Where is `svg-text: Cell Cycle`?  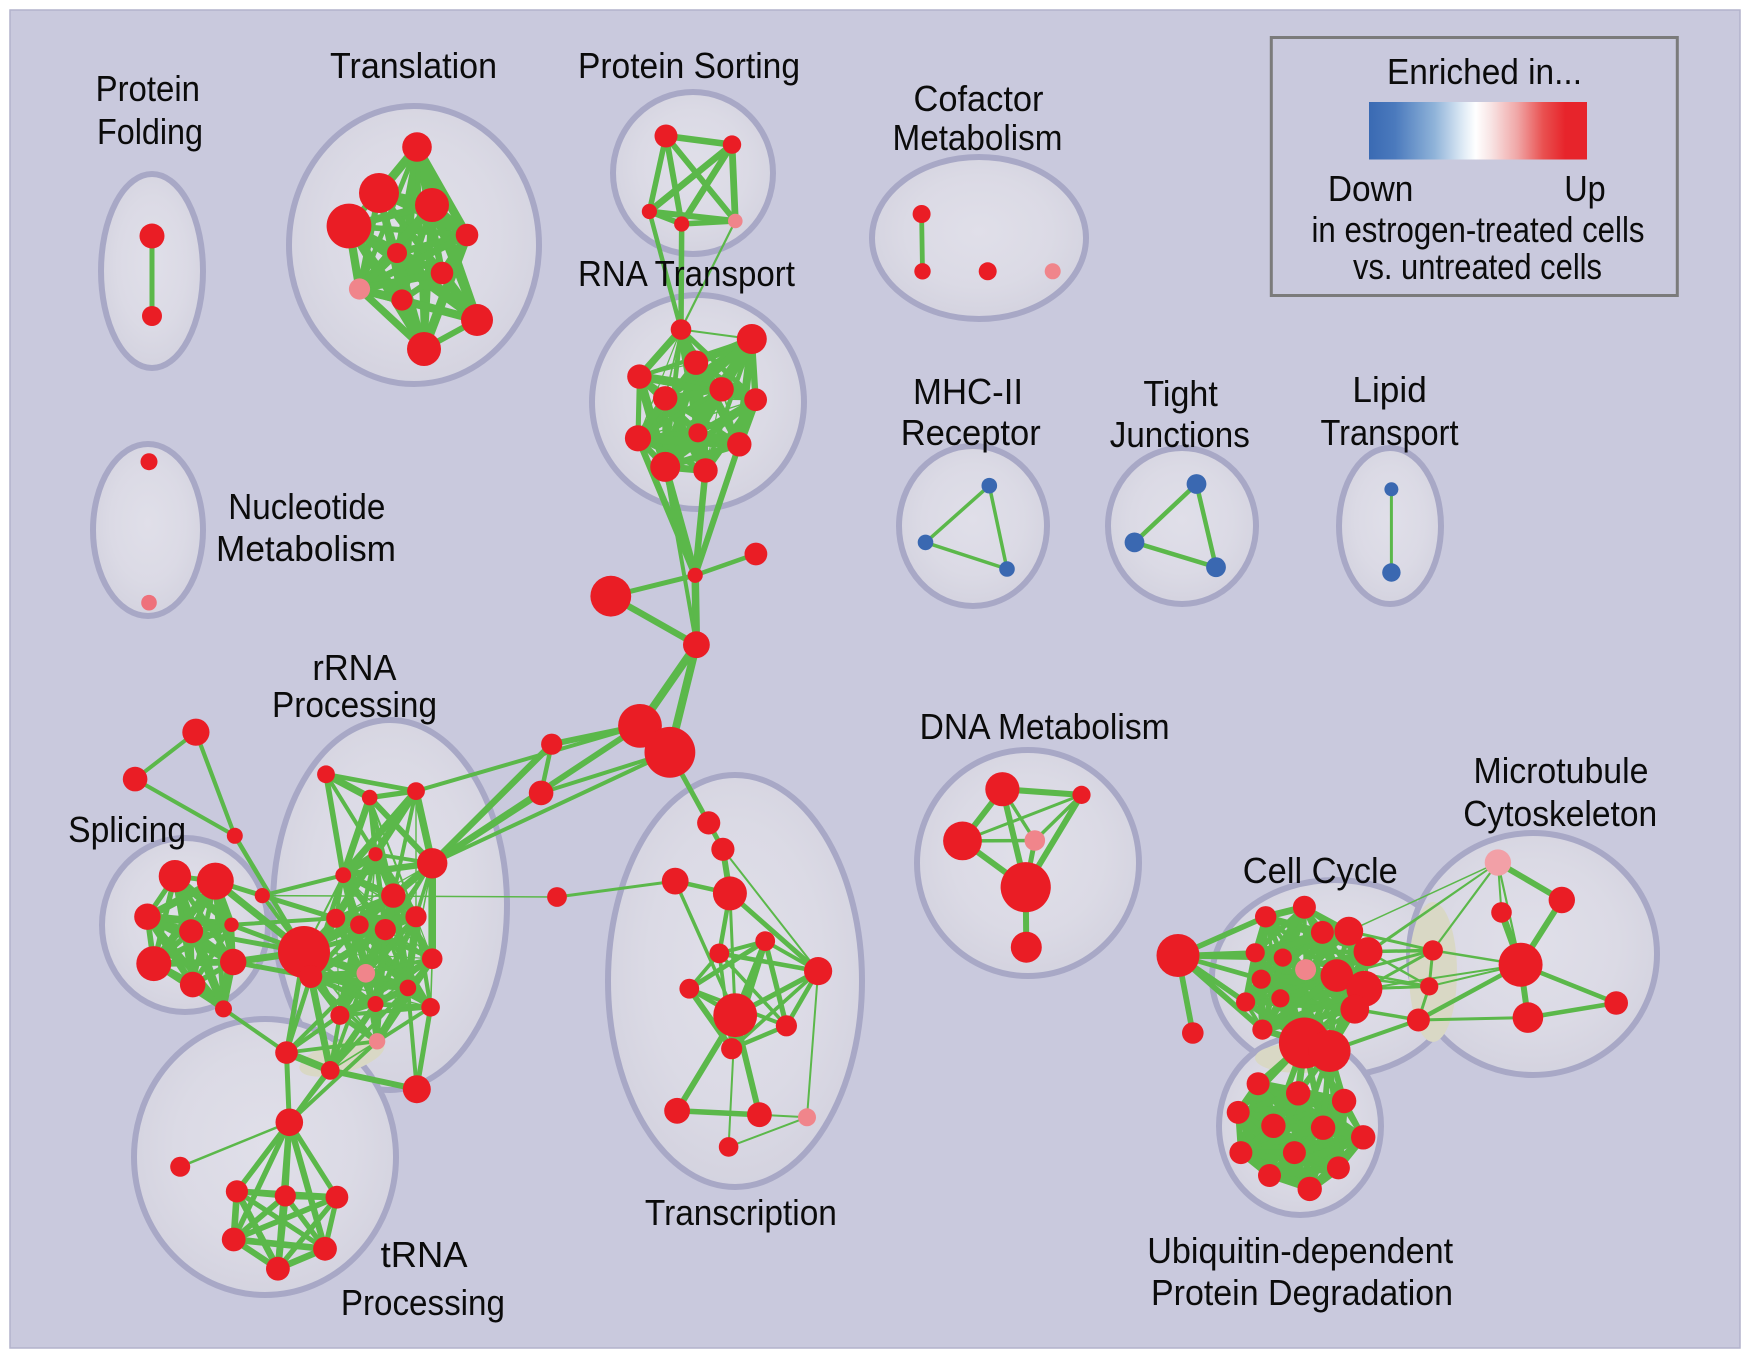
svg-text: Cell Cycle is located at coordinates (1320, 870).